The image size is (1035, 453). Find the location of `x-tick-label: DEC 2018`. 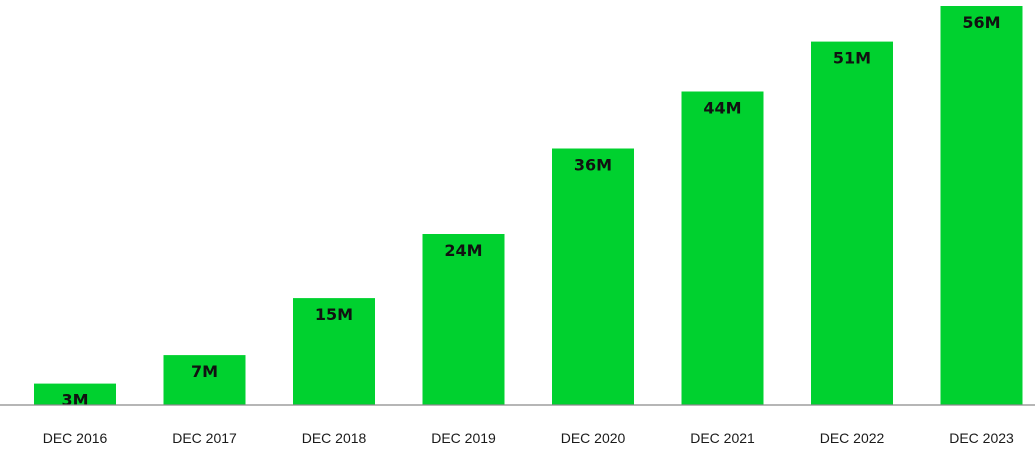

x-tick-label: DEC 2018 is located at coordinates (334, 438).